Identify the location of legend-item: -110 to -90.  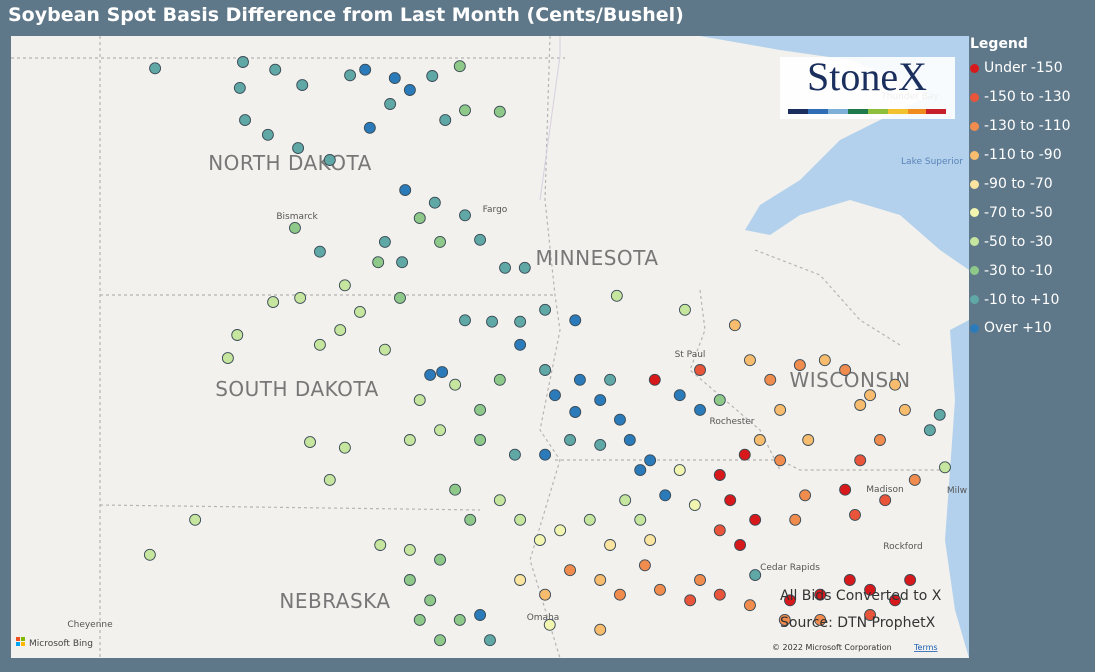
(1020, 155).